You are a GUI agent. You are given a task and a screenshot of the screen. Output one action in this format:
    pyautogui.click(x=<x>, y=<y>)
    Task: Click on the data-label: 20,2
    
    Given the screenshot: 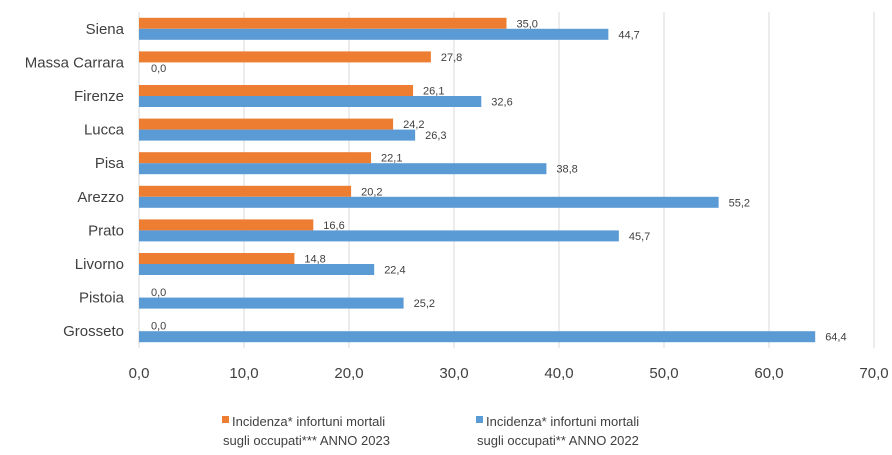 What is the action you would take?
    pyautogui.click(x=371, y=192)
    